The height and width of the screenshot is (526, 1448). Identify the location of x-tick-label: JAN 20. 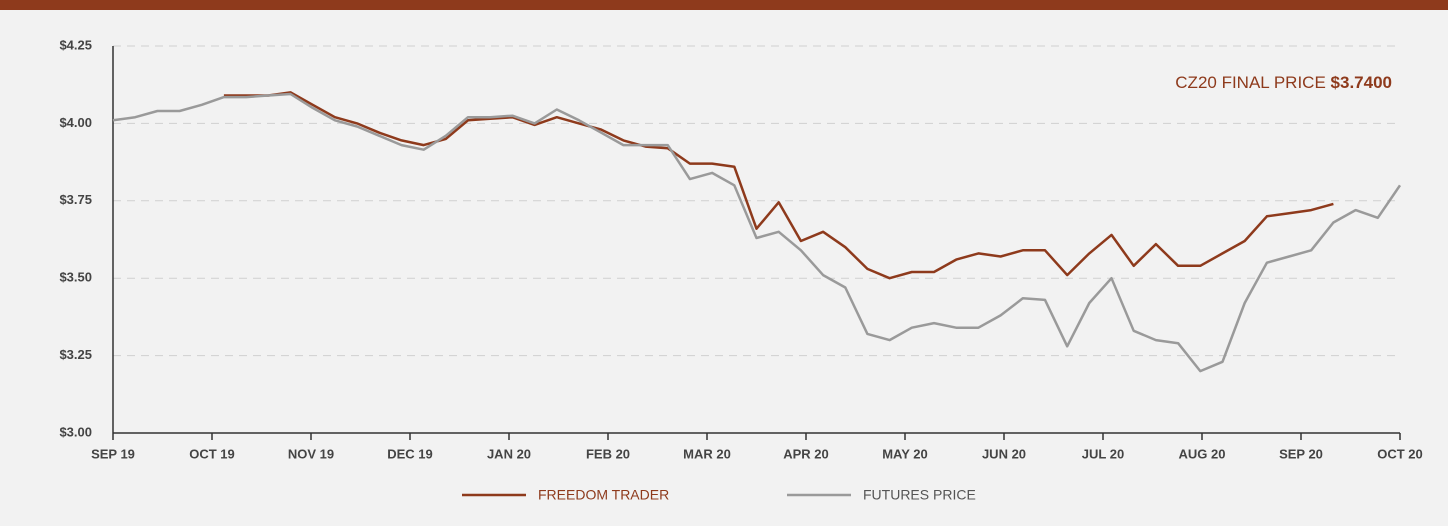
(509, 453).